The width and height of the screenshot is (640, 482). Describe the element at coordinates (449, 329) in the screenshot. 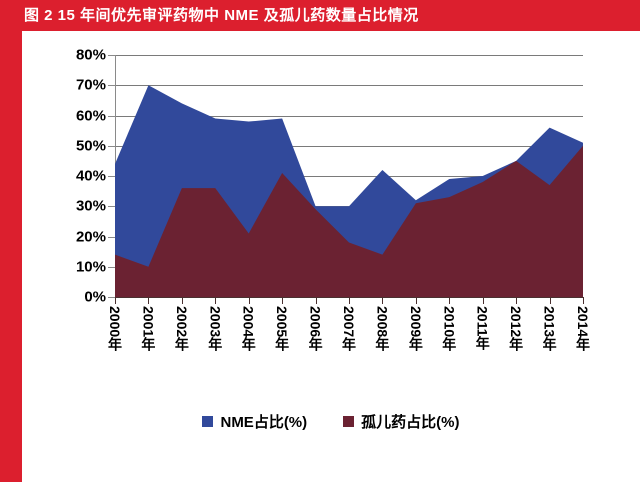

I see `x-tick-label: 2010年` at that location.